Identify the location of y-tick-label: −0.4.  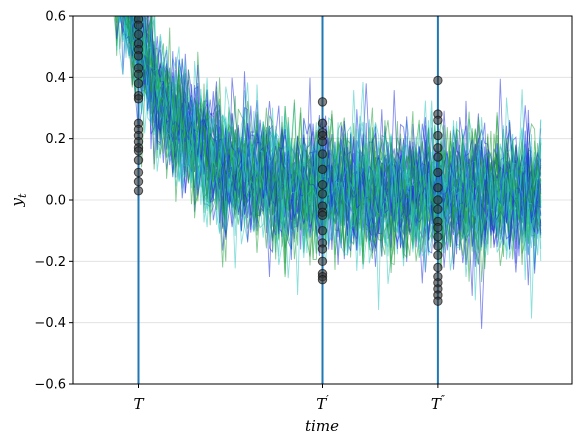
(50, 323).